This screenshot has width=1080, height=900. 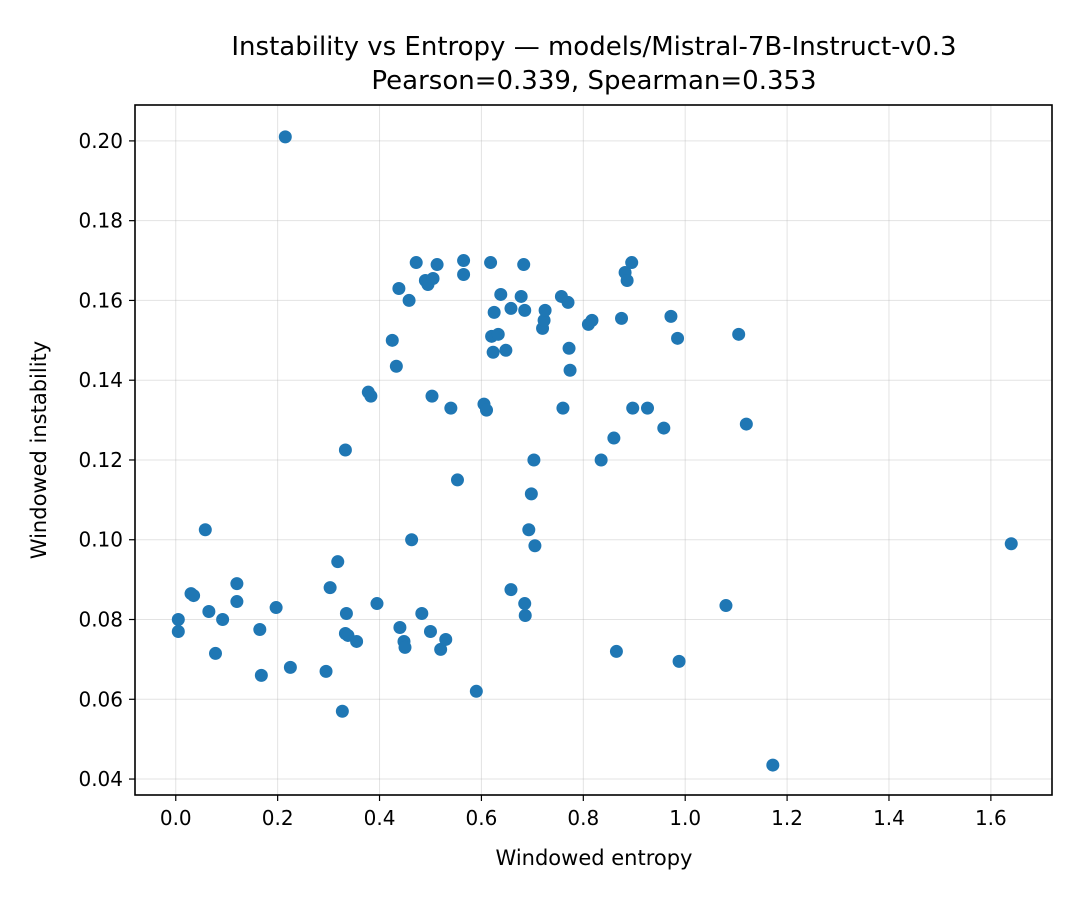 I want to click on y-tick-label: 0.16, so click(x=100, y=300).